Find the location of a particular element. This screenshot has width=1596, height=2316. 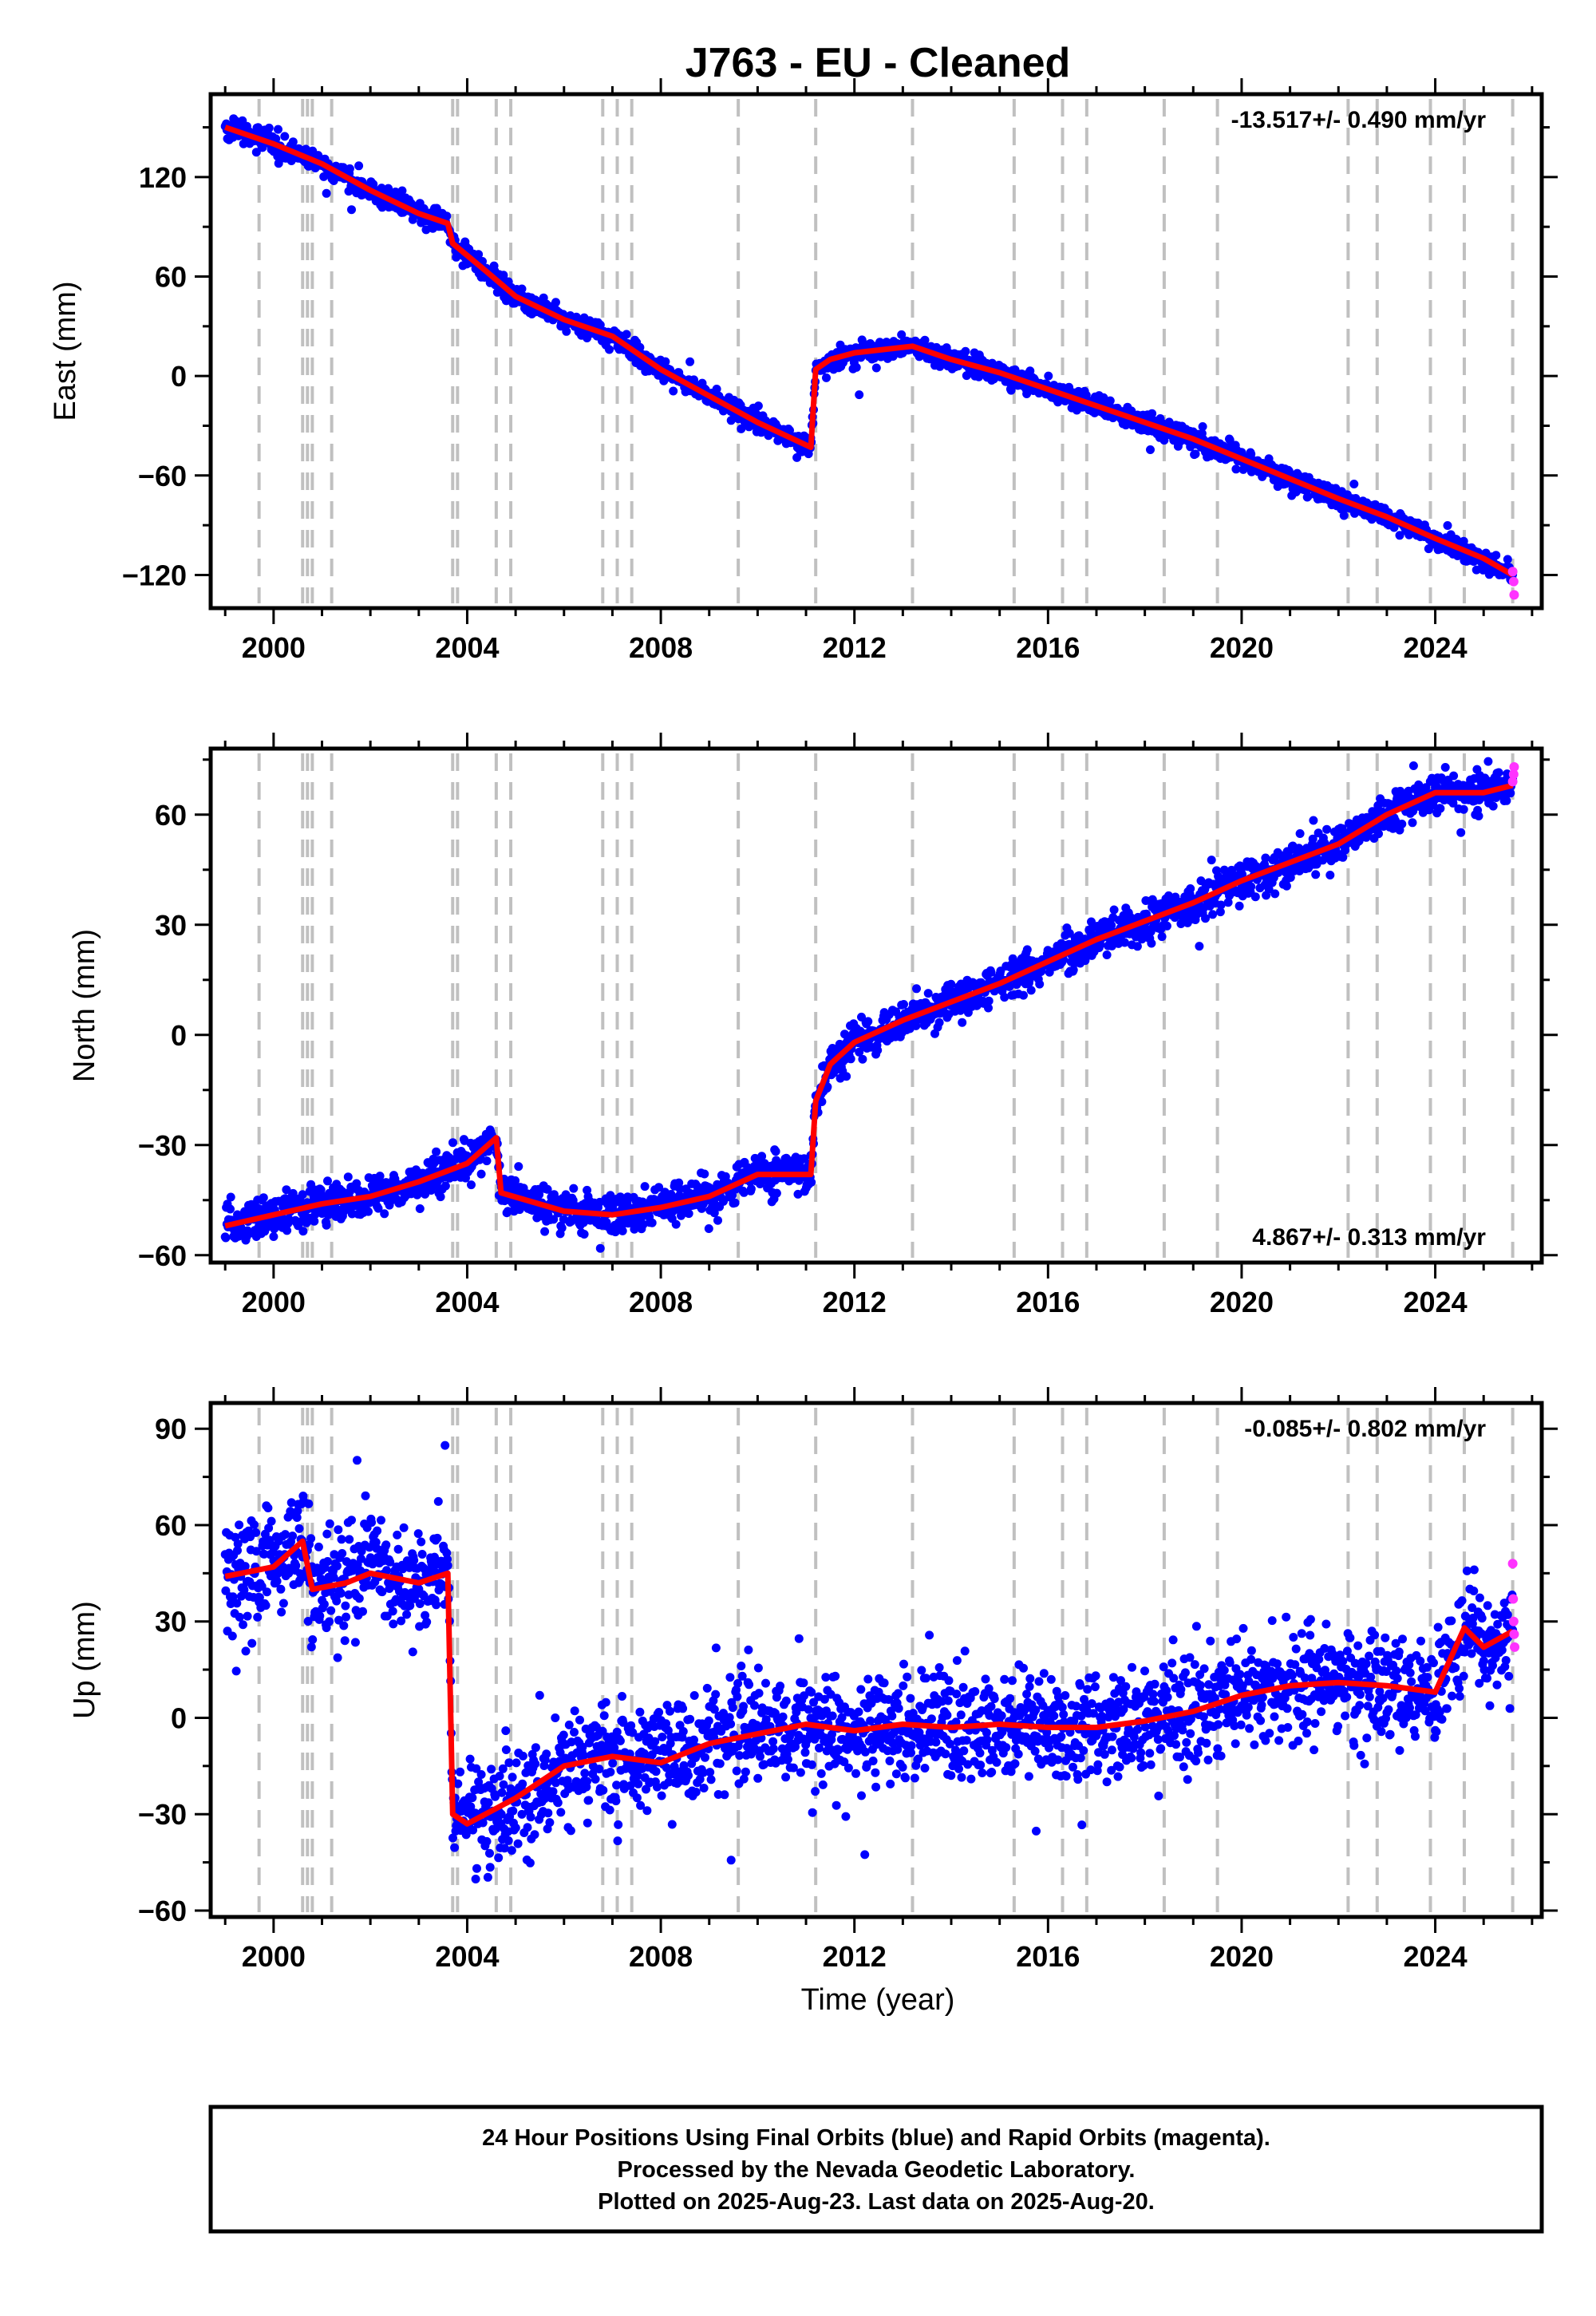

velocity-rate-label: -13.517+/- 0.490 mm/yr is located at coordinates (1359, 120).